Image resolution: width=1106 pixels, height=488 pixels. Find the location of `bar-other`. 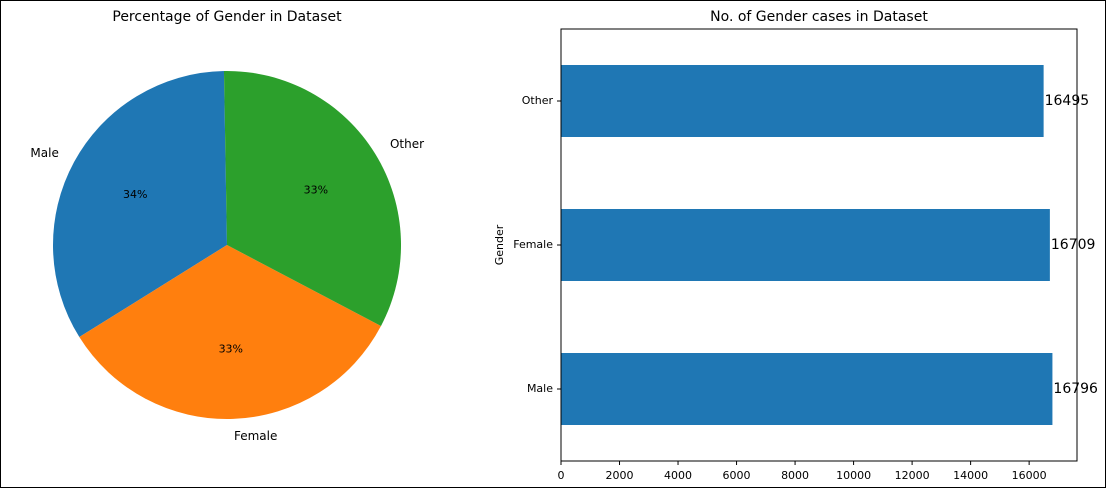

bar-other is located at coordinates (802, 101).